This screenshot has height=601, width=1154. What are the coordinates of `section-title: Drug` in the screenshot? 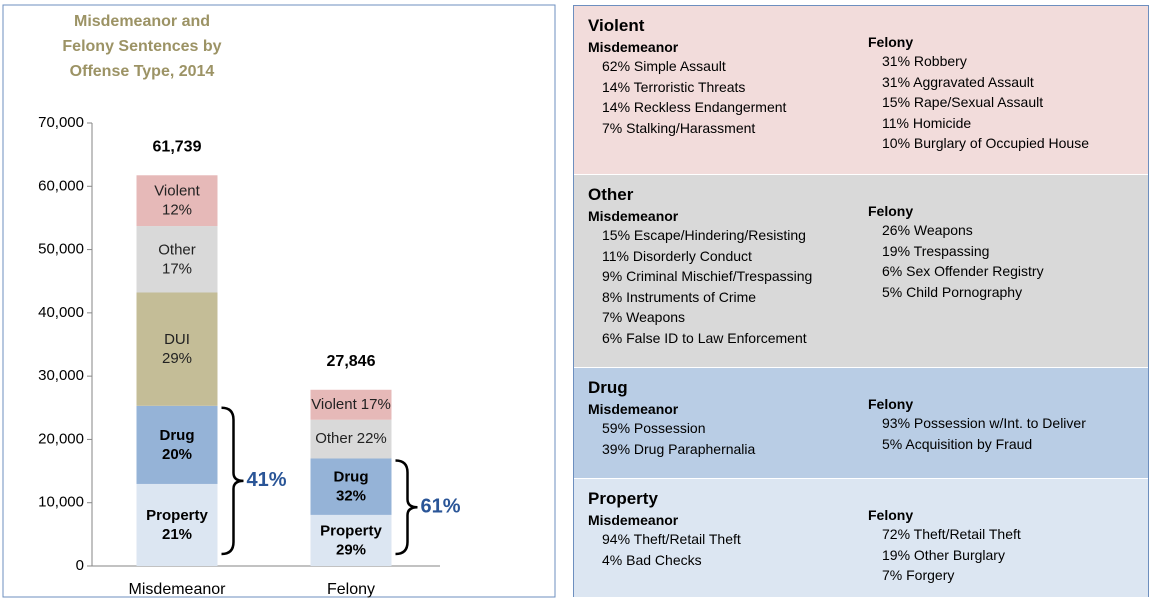 It's located at (608, 387).